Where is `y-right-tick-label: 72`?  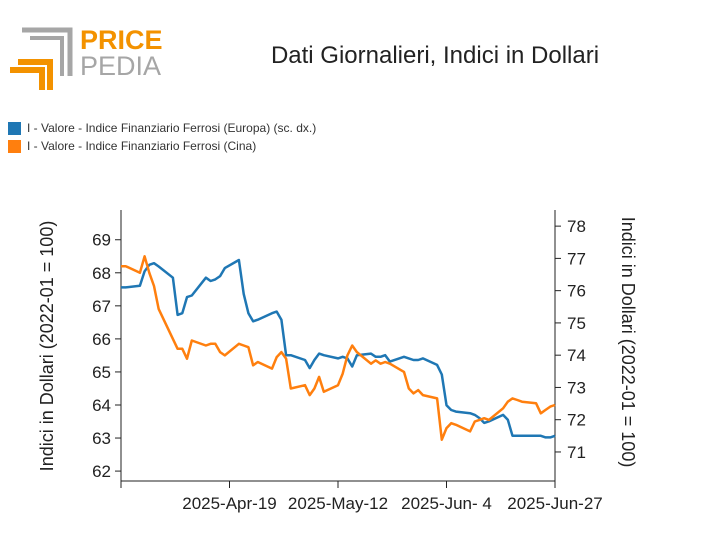
y-right-tick-label: 72 is located at coordinates (576, 420).